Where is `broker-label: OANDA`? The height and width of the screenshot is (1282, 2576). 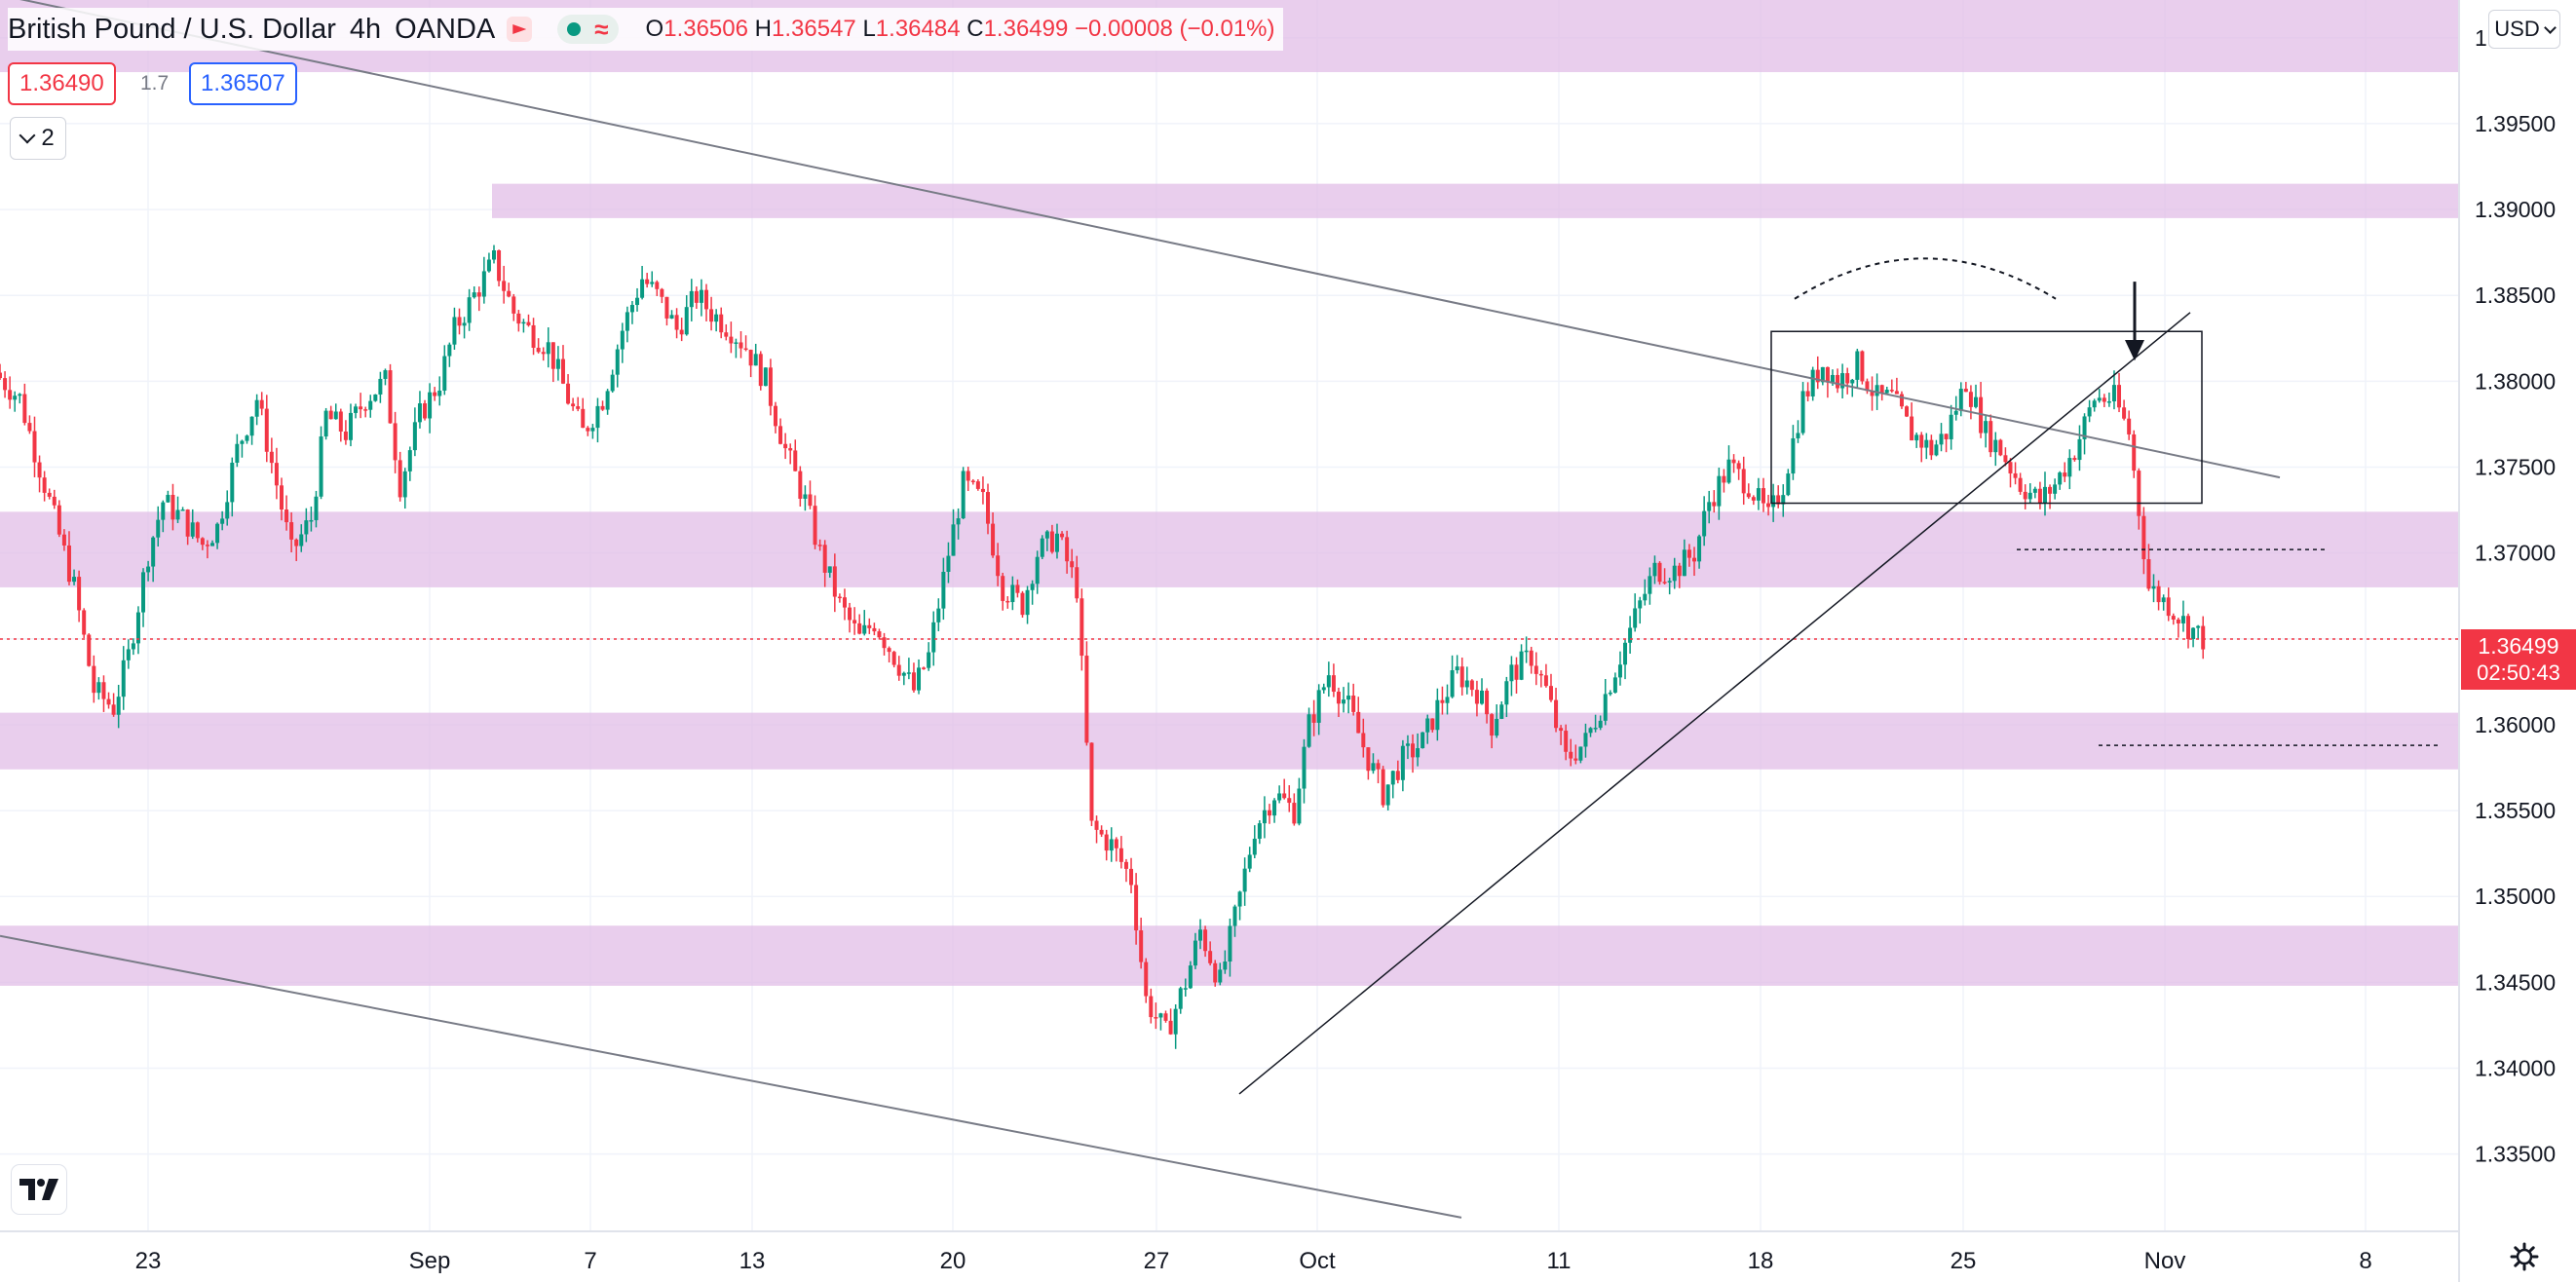 broker-label: OANDA is located at coordinates (445, 29).